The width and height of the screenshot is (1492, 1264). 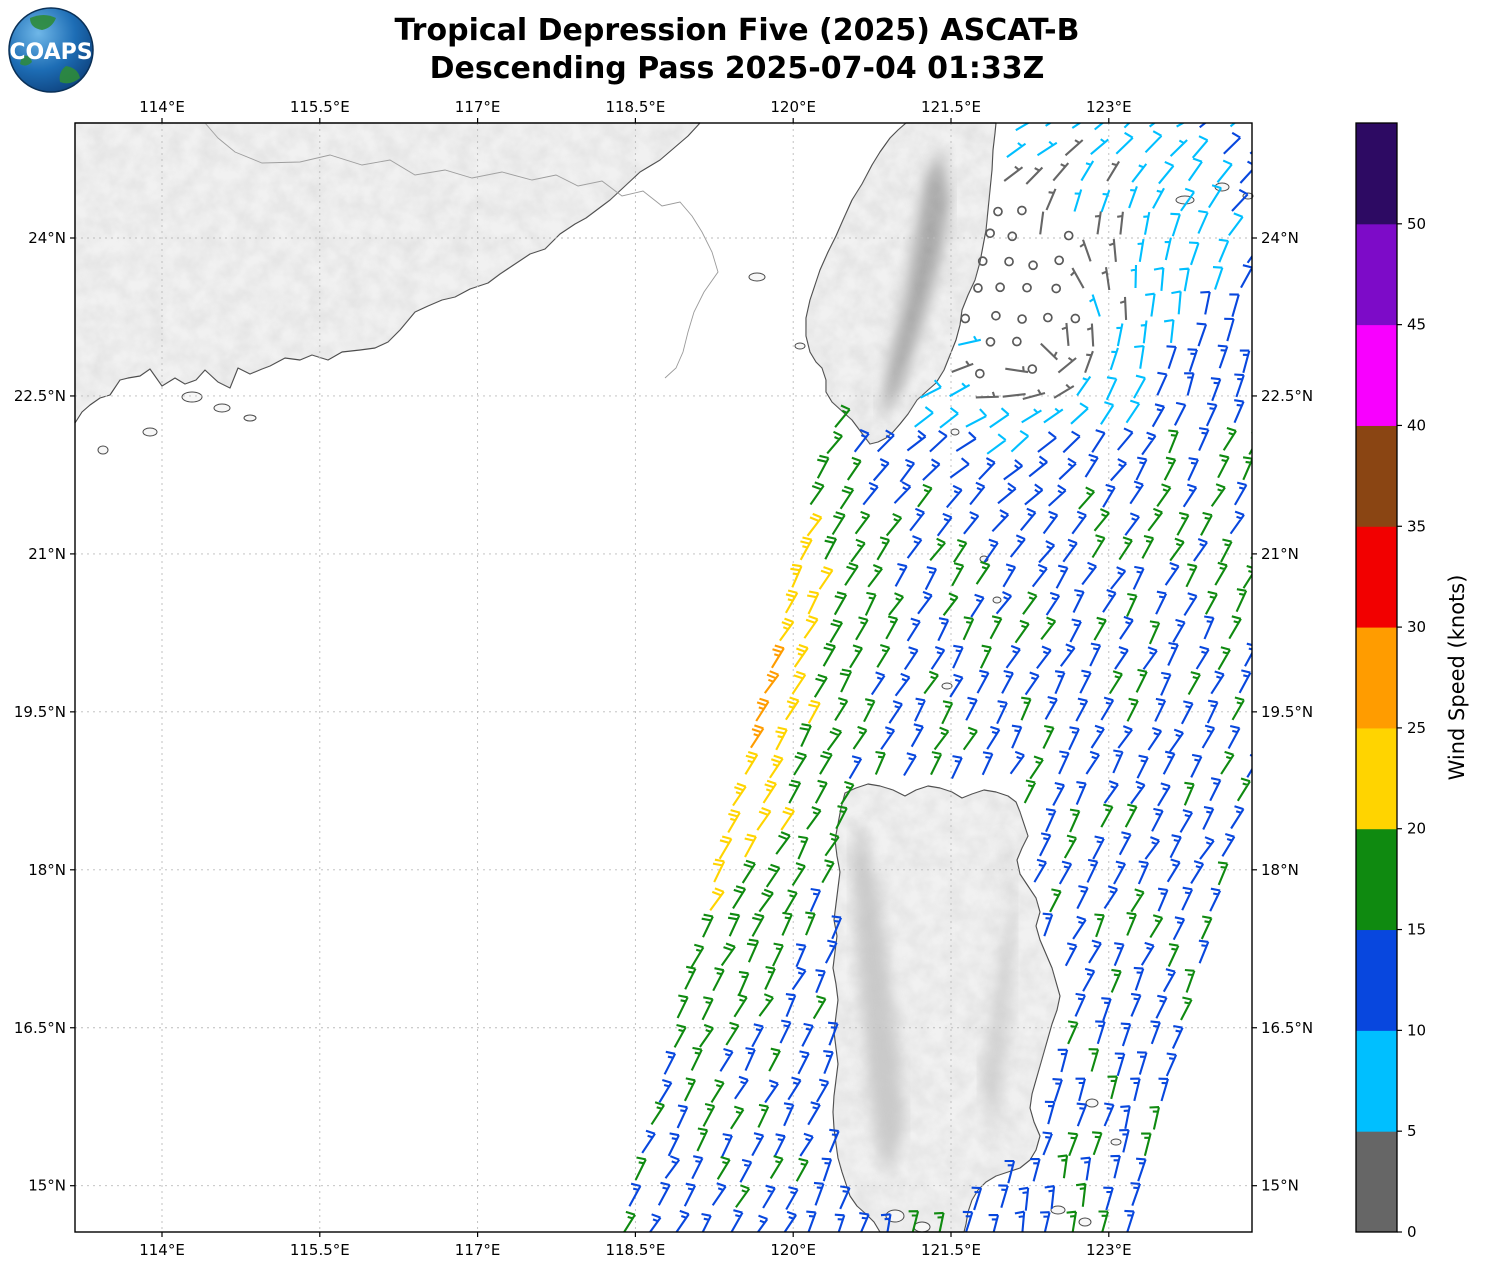 What do you see at coordinates (1416, 627) in the screenshot?
I see `colorbar-tick-label: 30` at bounding box center [1416, 627].